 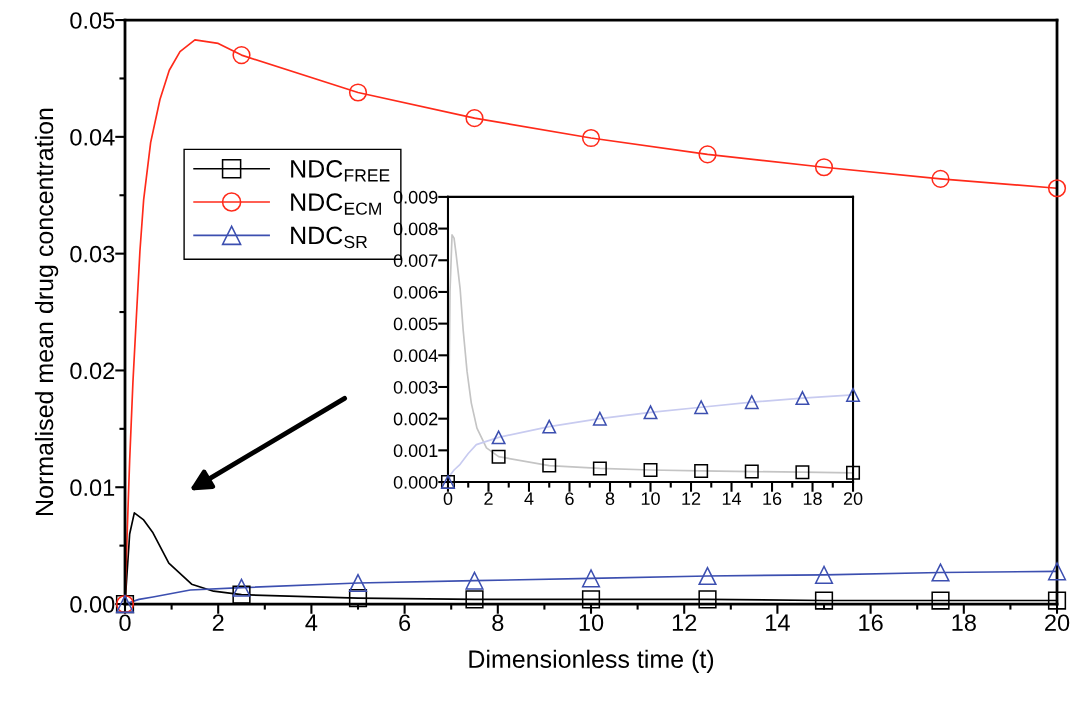 What do you see at coordinates (92, 371) in the screenshot?
I see `y-tick-label: 0.02` at bounding box center [92, 371].